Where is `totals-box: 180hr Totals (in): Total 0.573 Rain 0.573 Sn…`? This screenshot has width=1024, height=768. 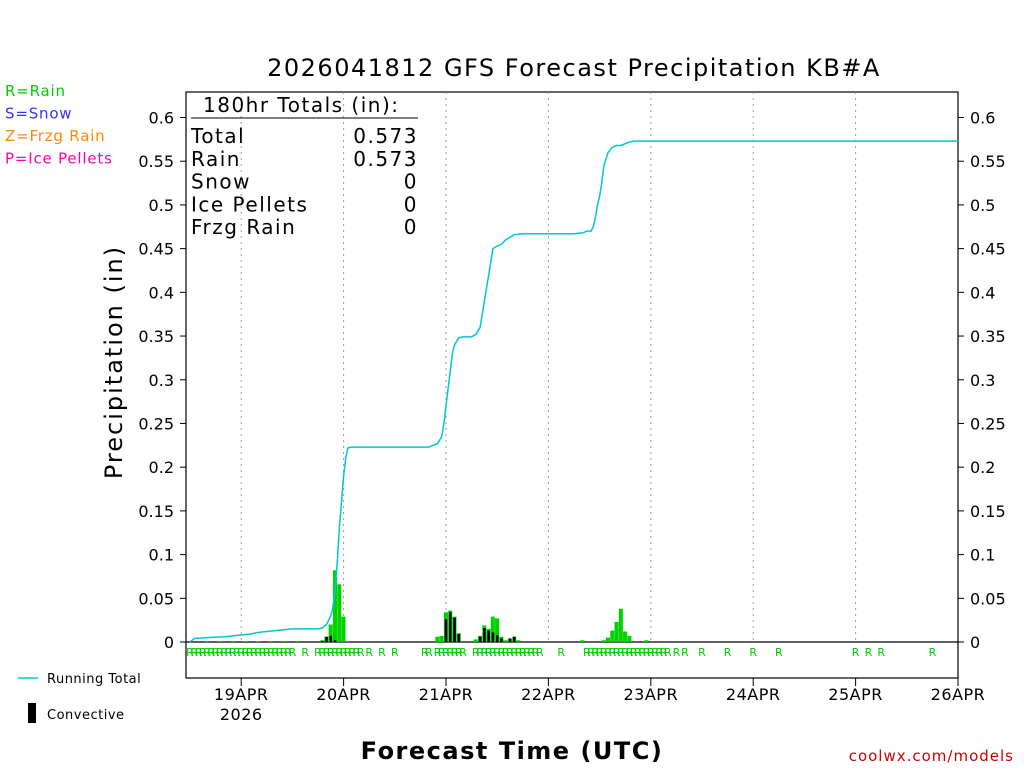 totals-box: 180hr Totals (in): Total 0.573 Rain 0.573 Sn… is located at coordinates (304, 166).